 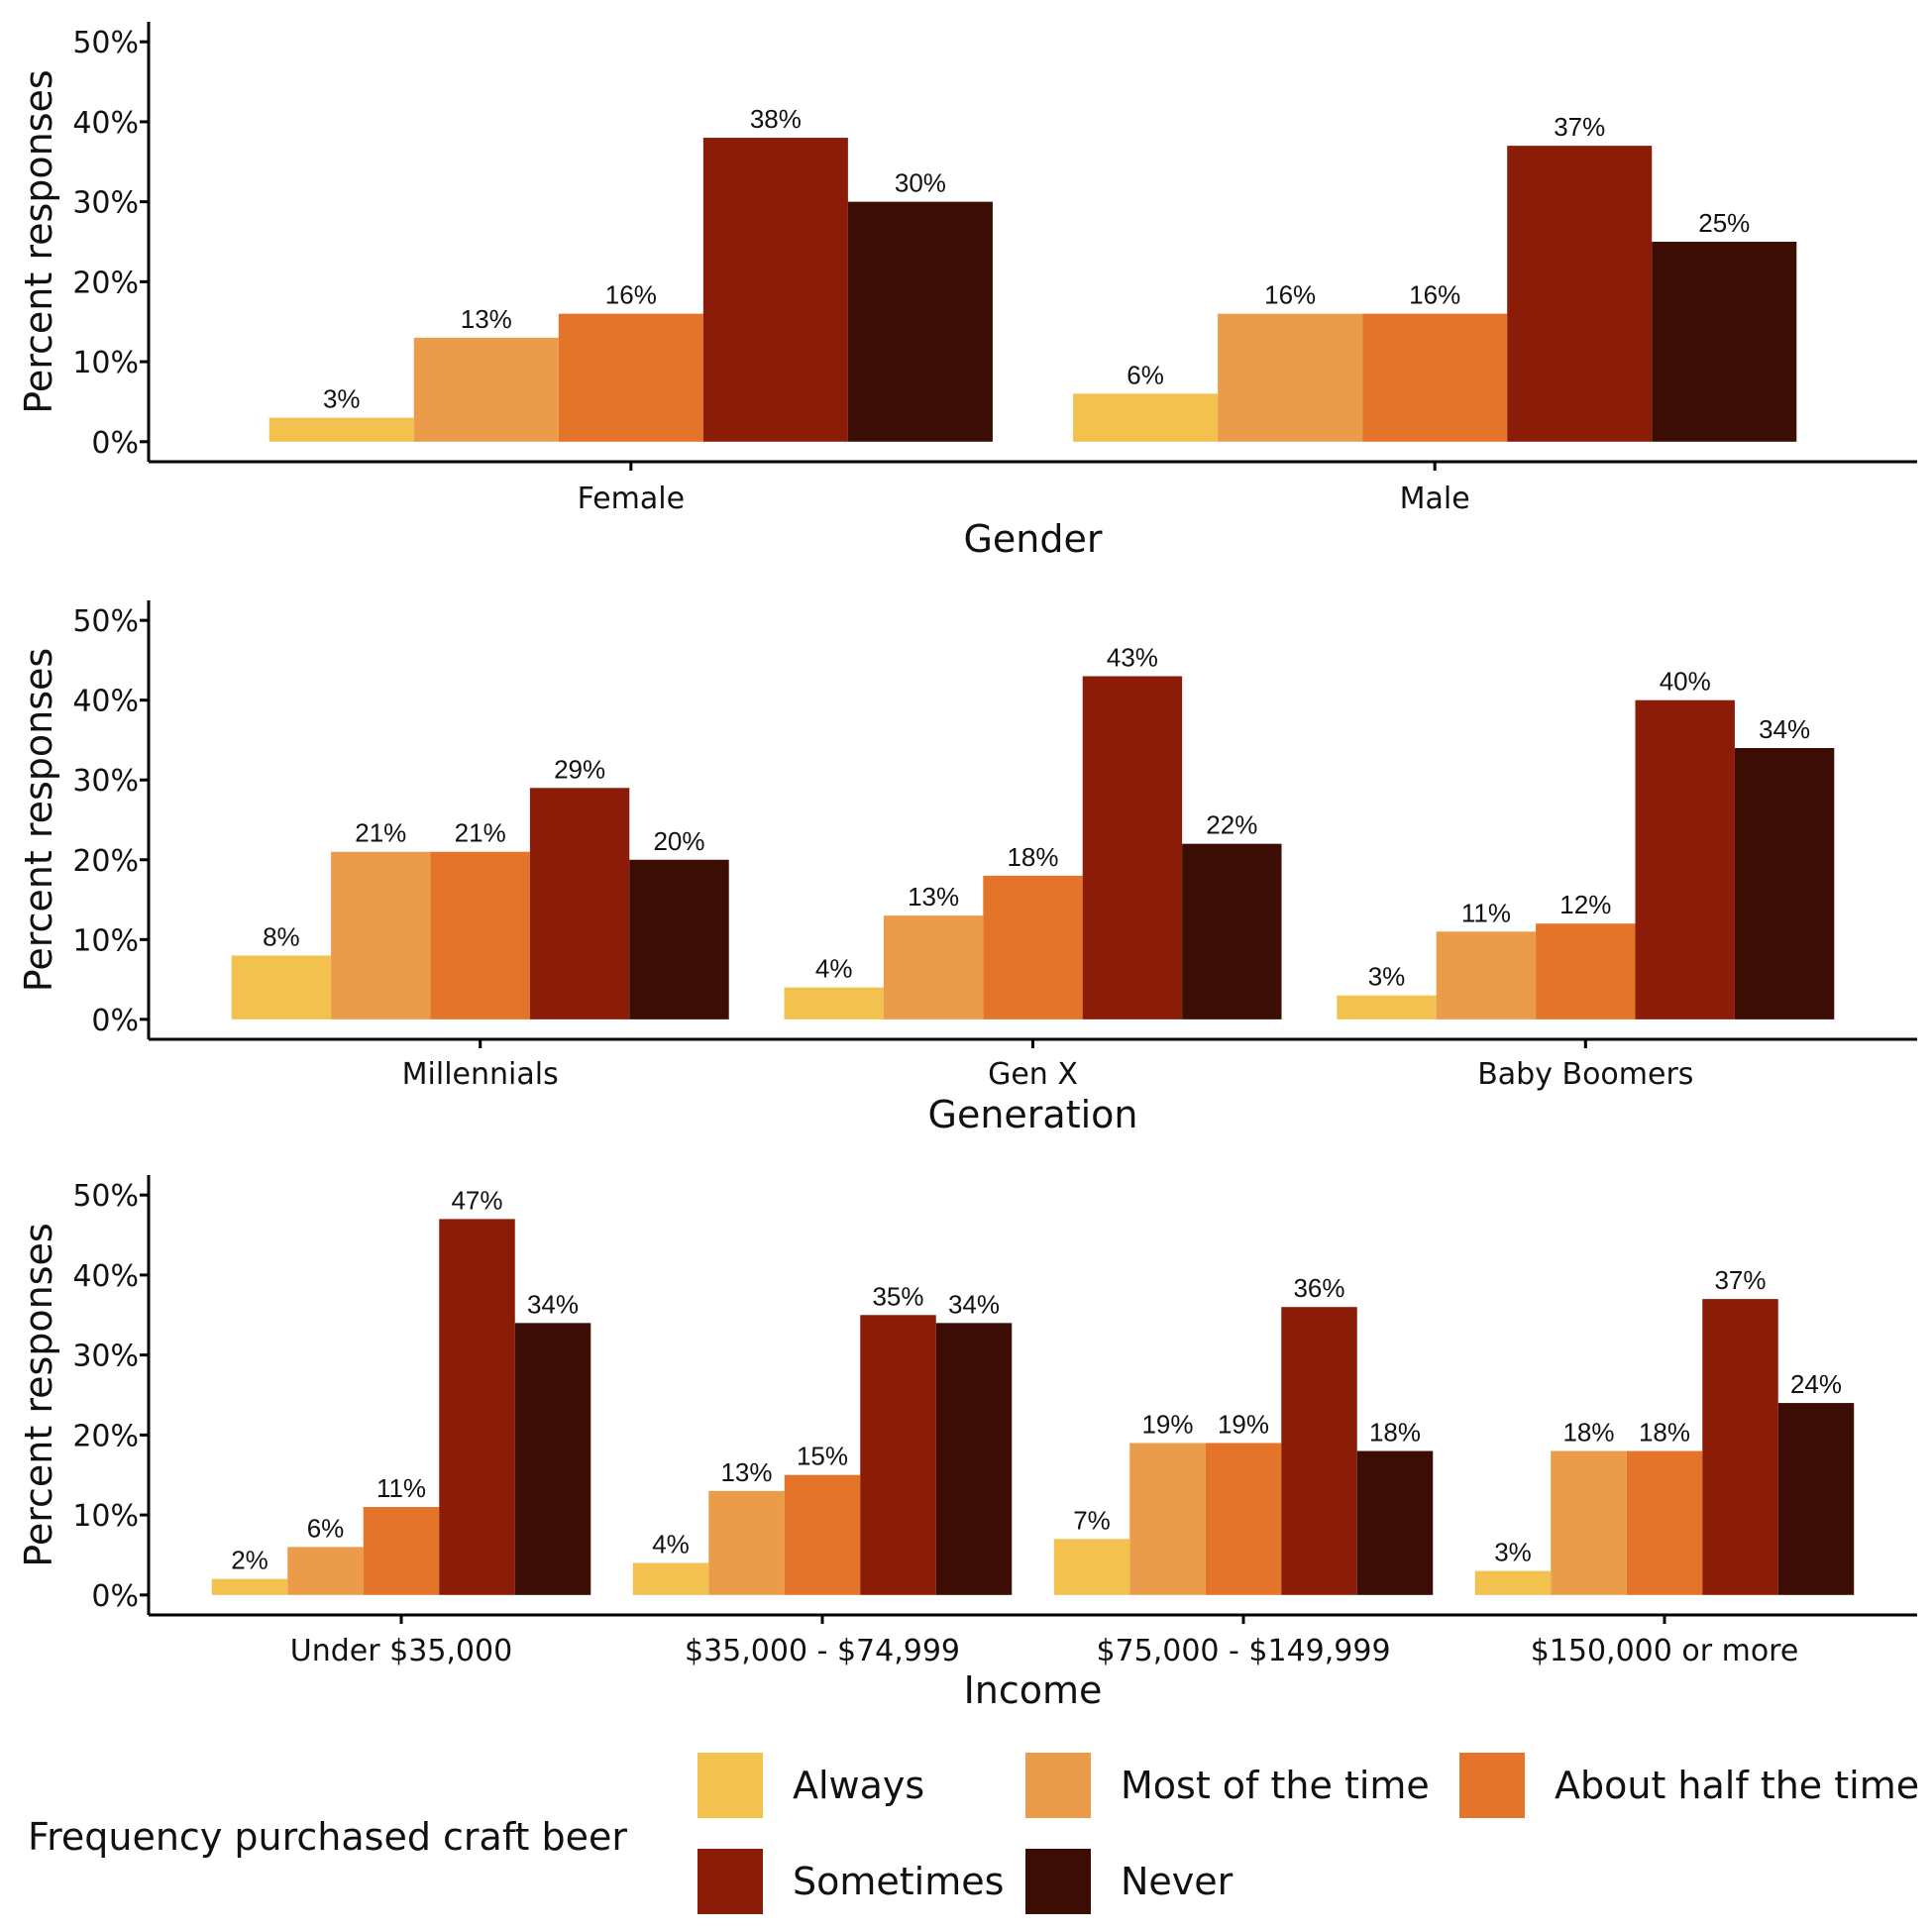 I want to click on x-tick-label: $150,000 or more, so click(x=1665, y=1651).